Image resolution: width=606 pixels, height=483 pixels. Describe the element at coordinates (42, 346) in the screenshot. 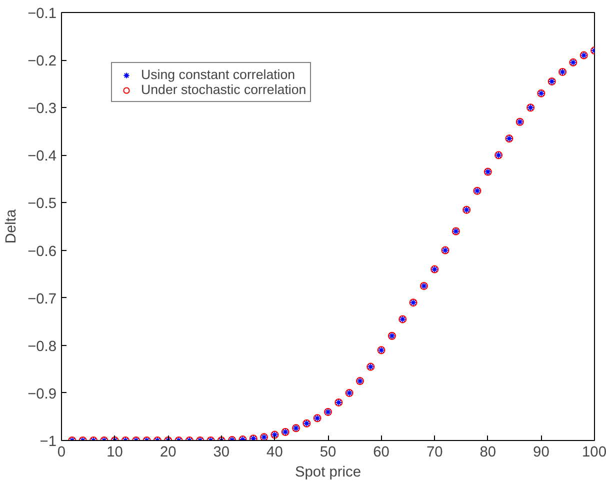

I see `y-tick-label: −0.8` at that location.